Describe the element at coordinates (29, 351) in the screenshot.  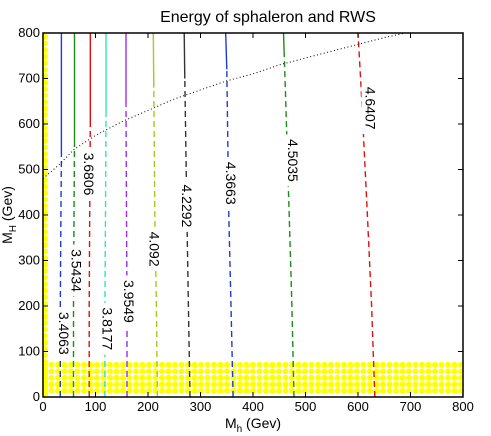
I see `y-tick-label: 100` at that location.